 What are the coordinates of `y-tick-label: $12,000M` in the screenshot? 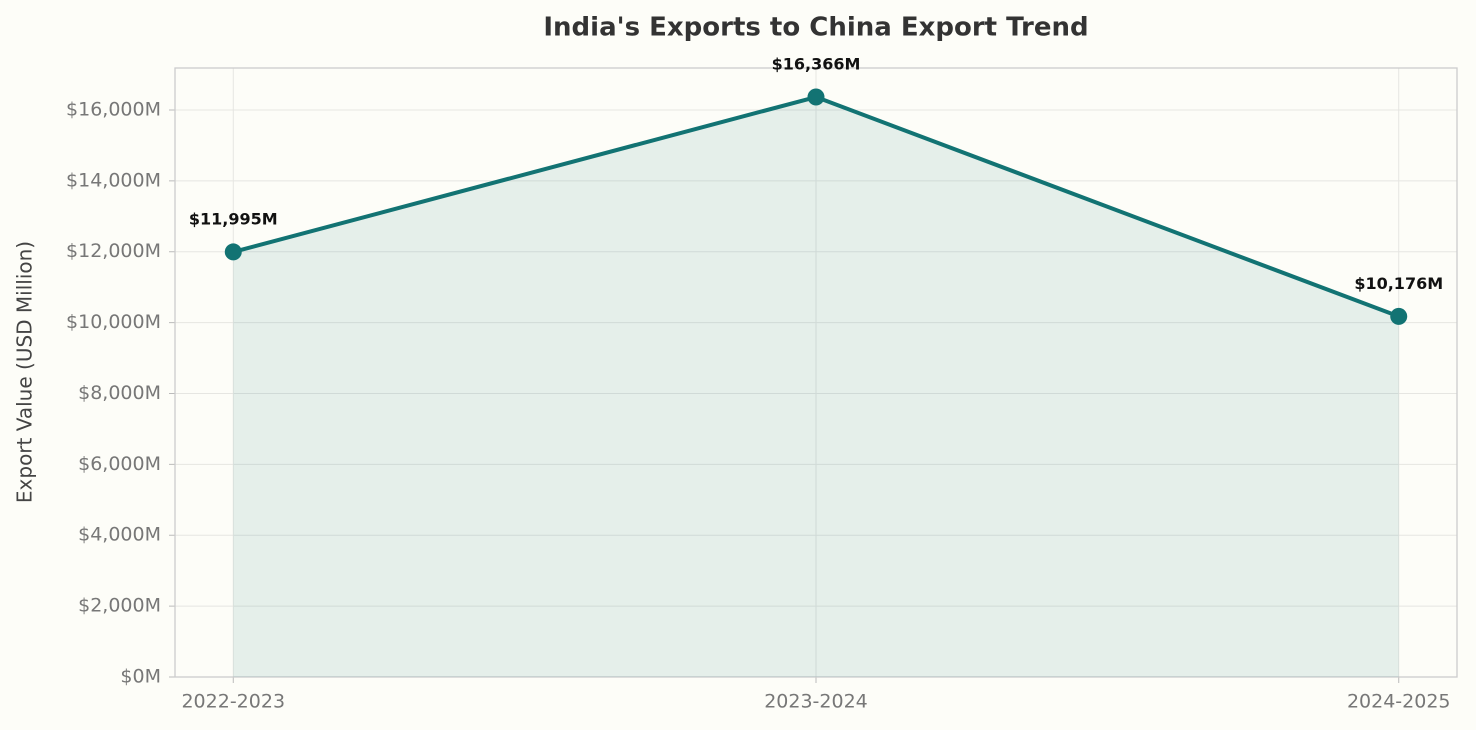 It's located at (113, 251).